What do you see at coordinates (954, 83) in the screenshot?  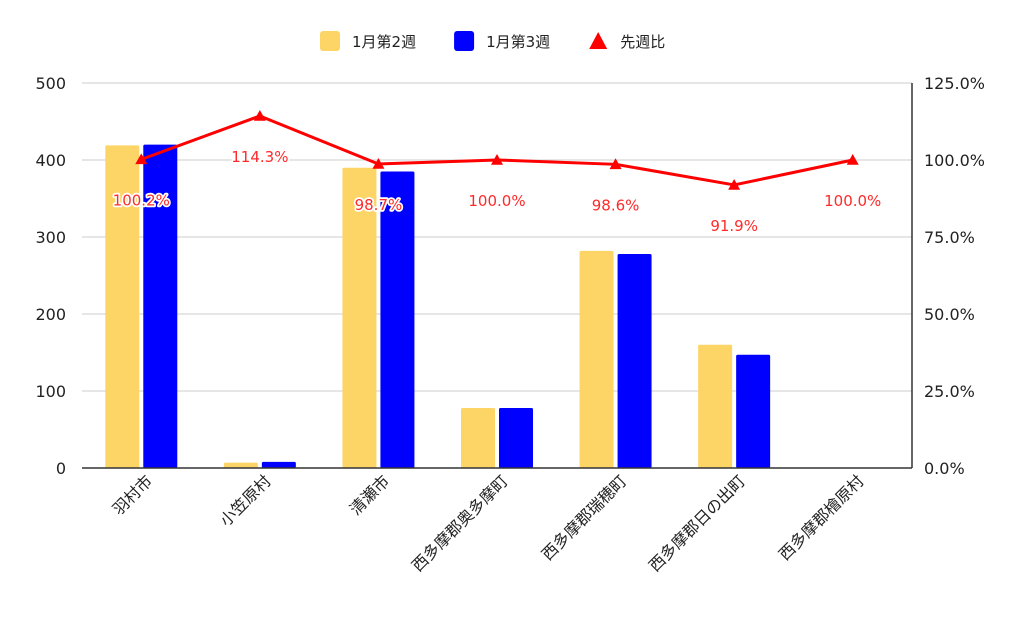 I see `right-axis-tick-label: 125.0%` at bounding box center [954, 83].